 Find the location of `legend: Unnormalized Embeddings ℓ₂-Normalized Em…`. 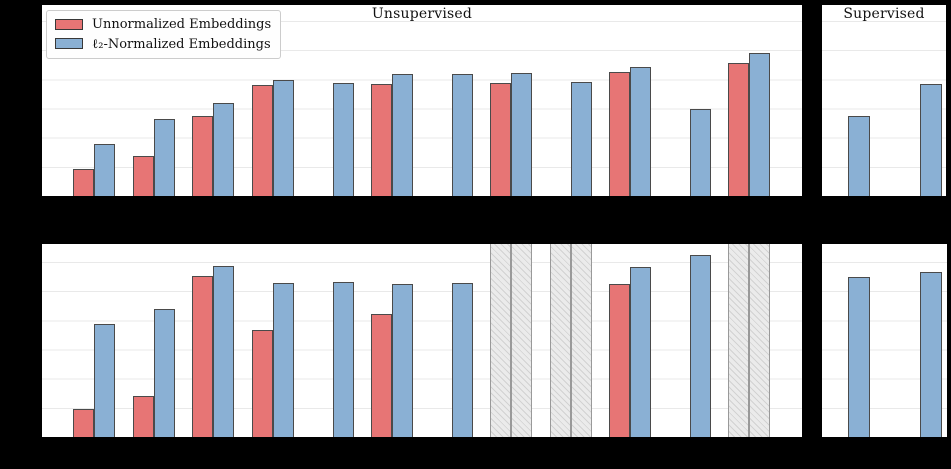

legend: Unnormalized Embeddings ℓ₂-Normalized Em… is located at coordinates (163, 34).